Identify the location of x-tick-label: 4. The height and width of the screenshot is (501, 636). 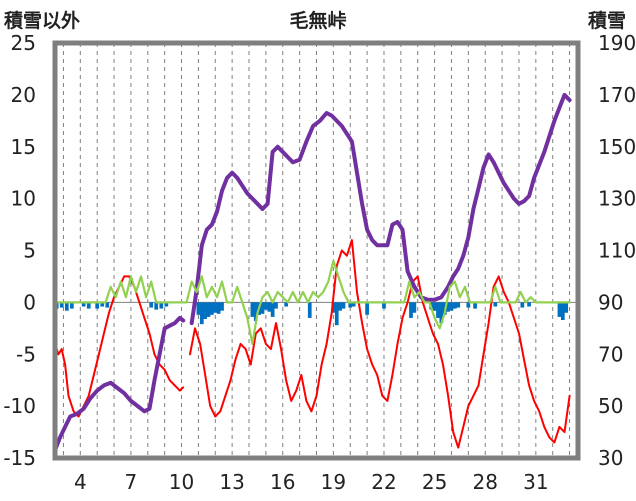
(80, 482).